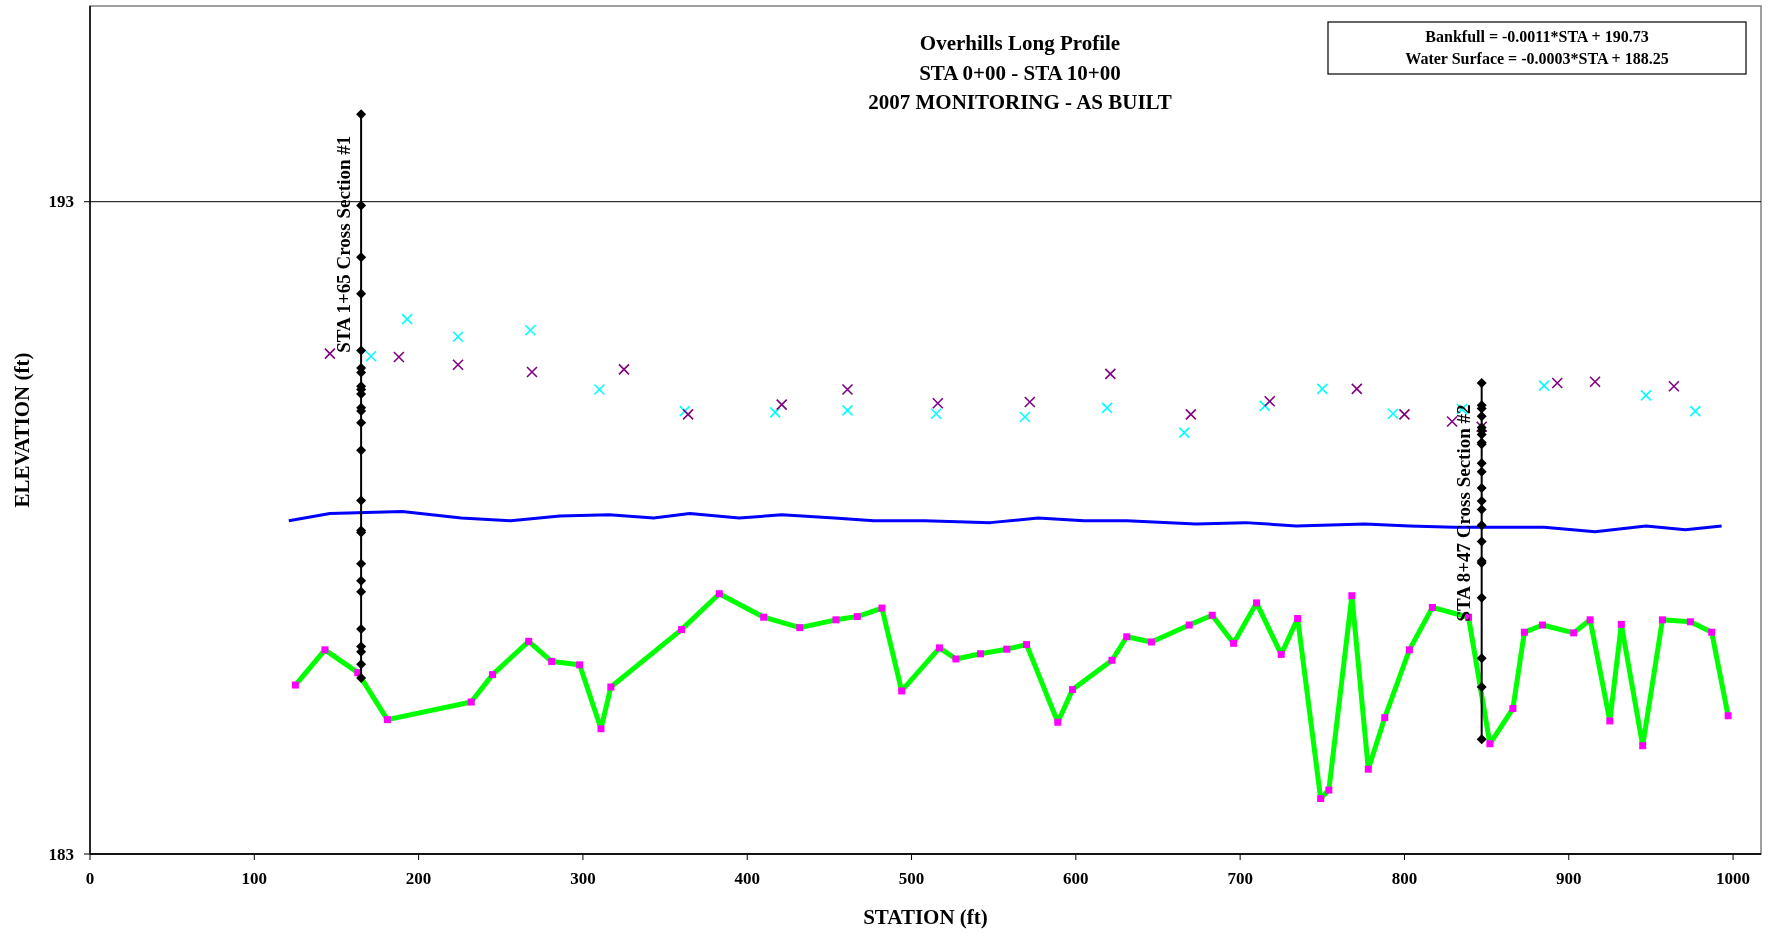 The height and width of the screenshot is (936, 1768). Describe the element at coordinates (1076, 878) in the screenshot. I see `x-tick-label: 600` at that location.